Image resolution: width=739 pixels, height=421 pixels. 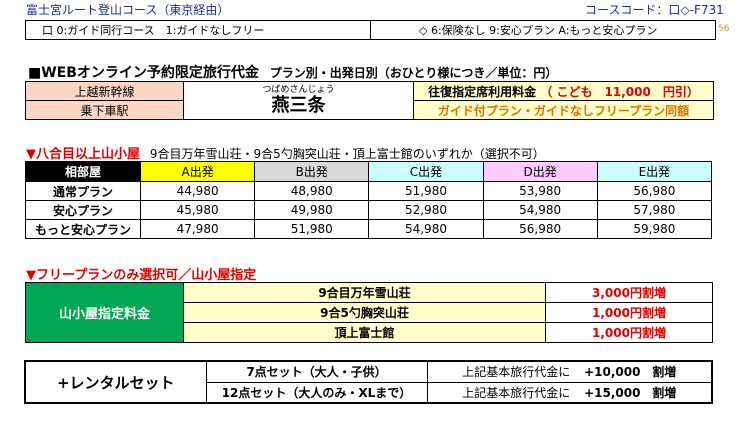 I want to click on price-cell: 49,980, so click(x=312, y=210).